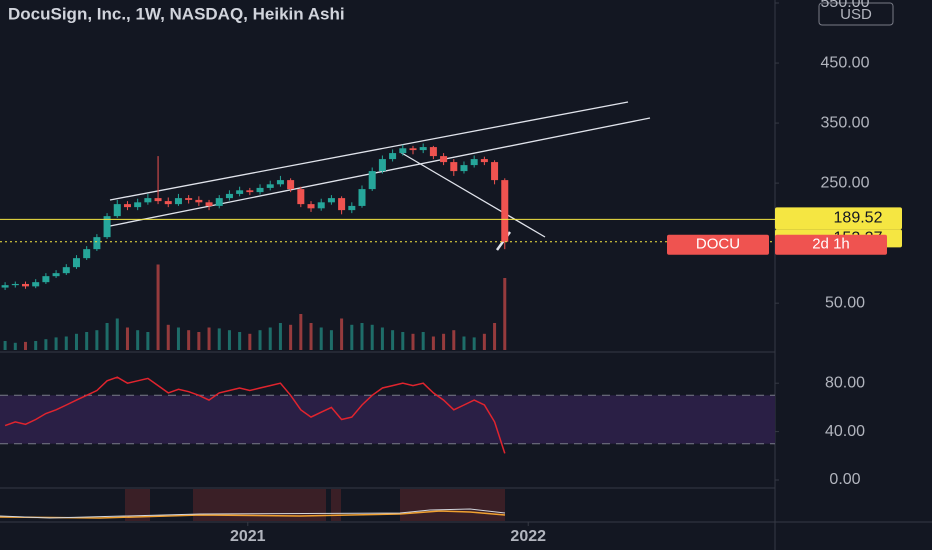  I want to click on trend-line, so click(472, 194).